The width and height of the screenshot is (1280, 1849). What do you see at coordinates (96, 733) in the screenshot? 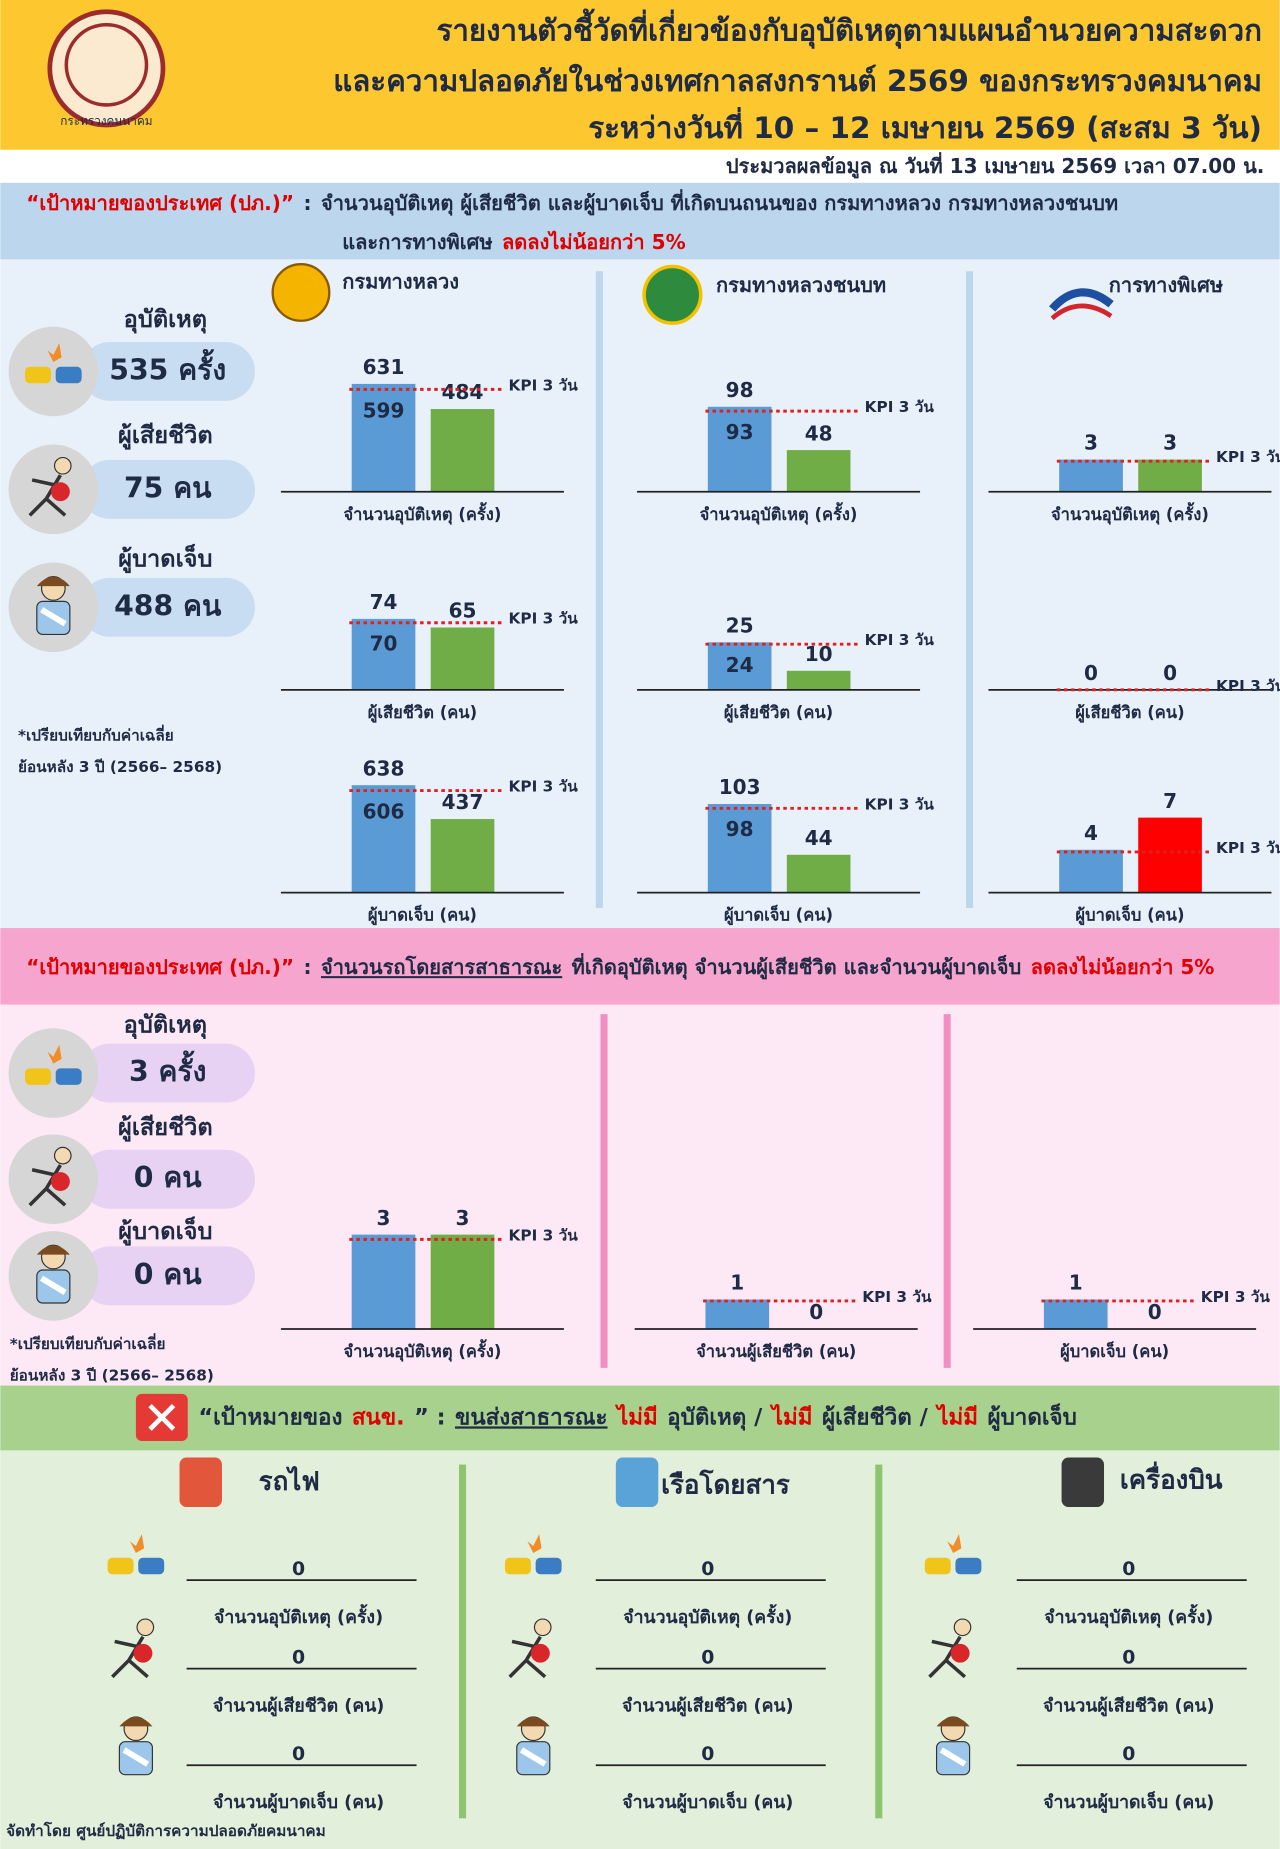
I see `note: *เปรียบเทียบกับค่าเฉลี่ย` at bounding box center [96, 733].